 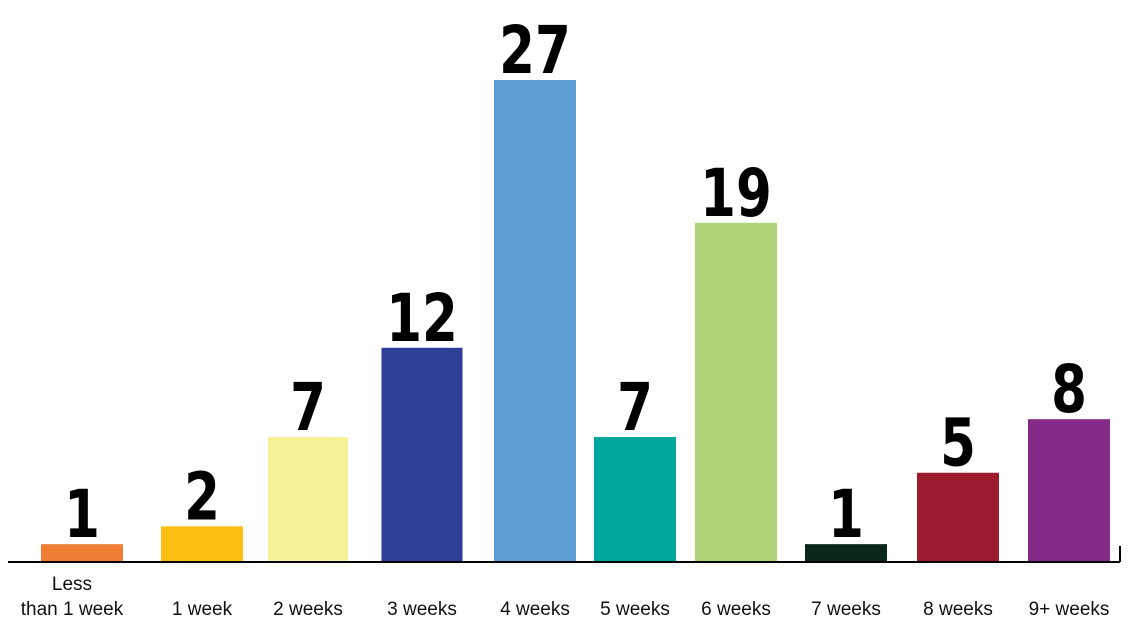 I want to click on value-label-4: 12, so click(x=422, y=317).